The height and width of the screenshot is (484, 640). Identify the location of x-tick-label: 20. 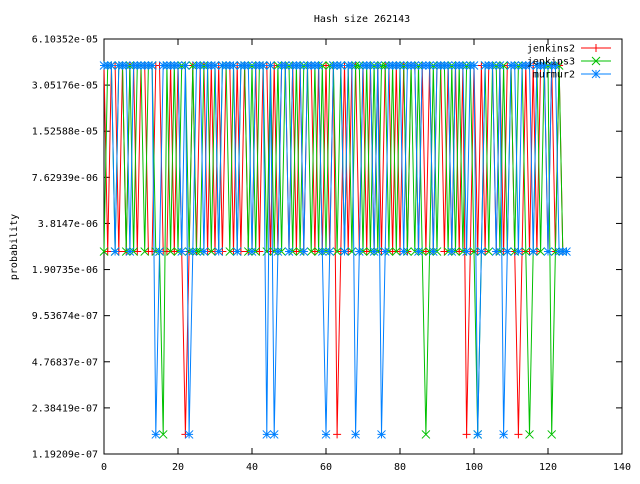
(178, 467).